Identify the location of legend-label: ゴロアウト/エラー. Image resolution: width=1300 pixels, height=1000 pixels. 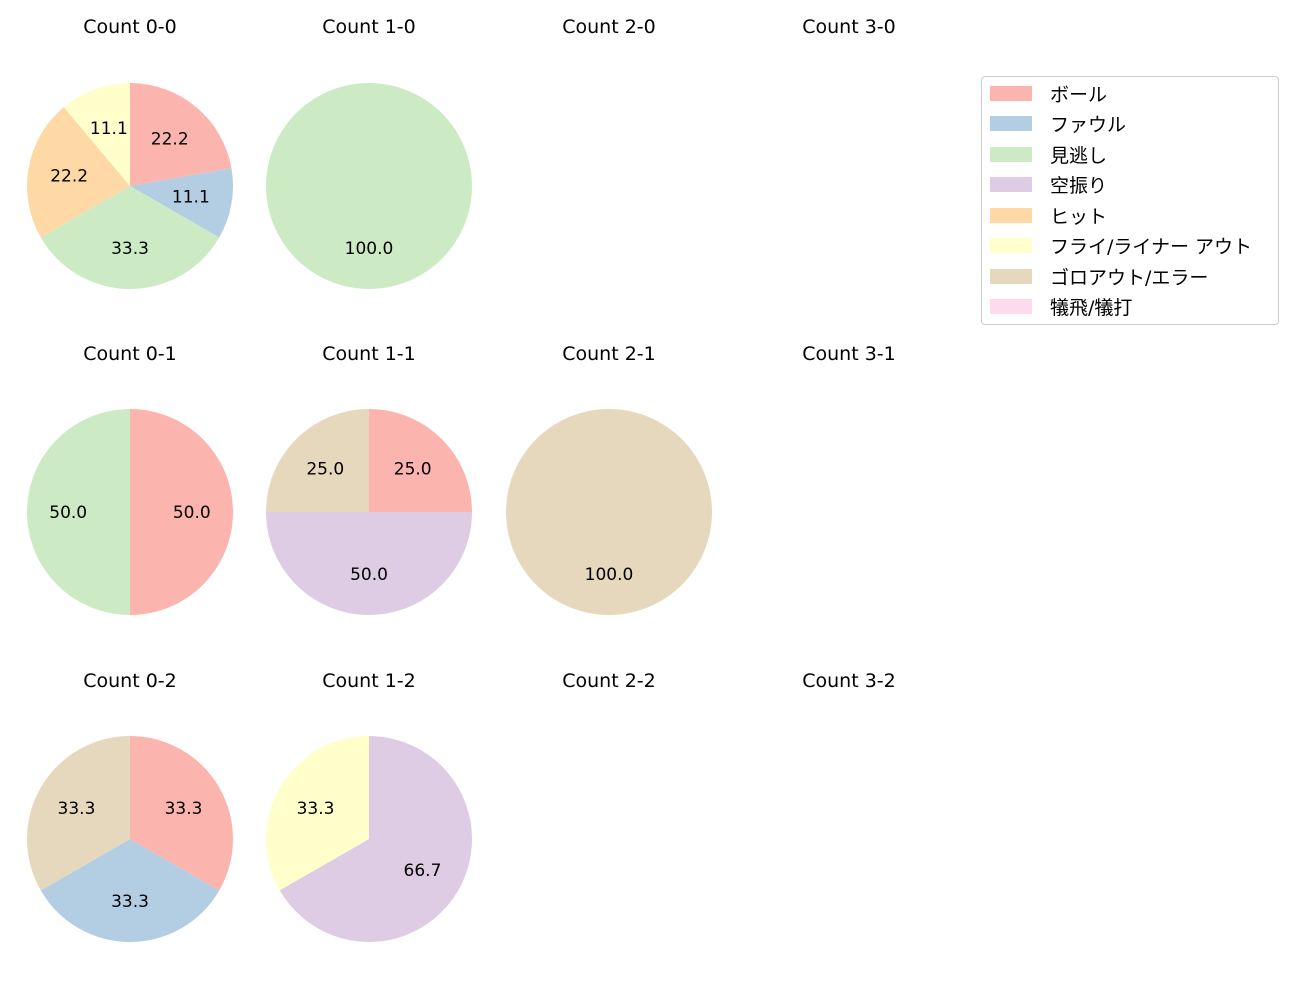
(1129, 277).